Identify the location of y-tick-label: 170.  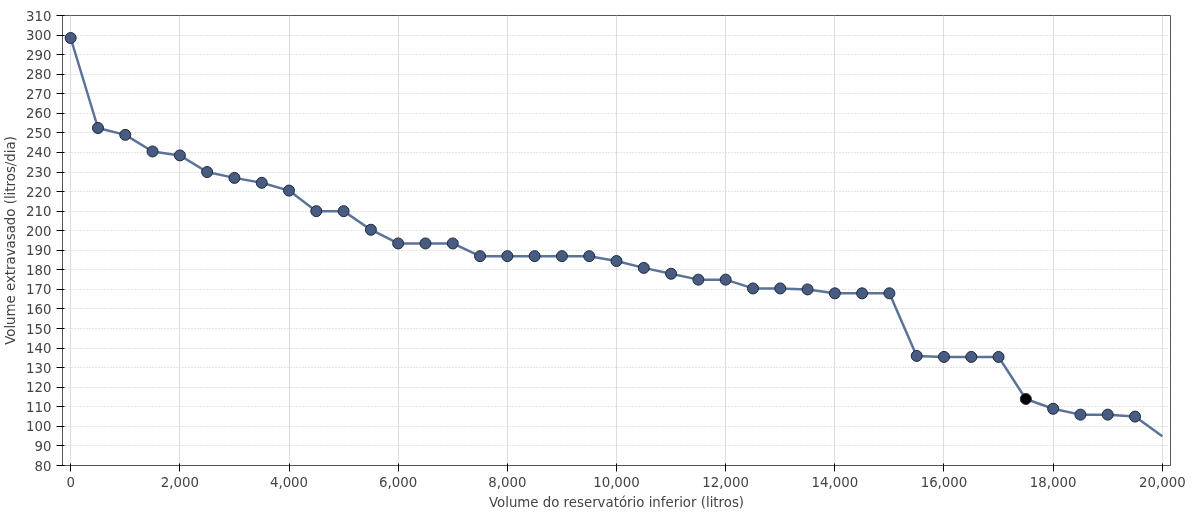
(39, 290).